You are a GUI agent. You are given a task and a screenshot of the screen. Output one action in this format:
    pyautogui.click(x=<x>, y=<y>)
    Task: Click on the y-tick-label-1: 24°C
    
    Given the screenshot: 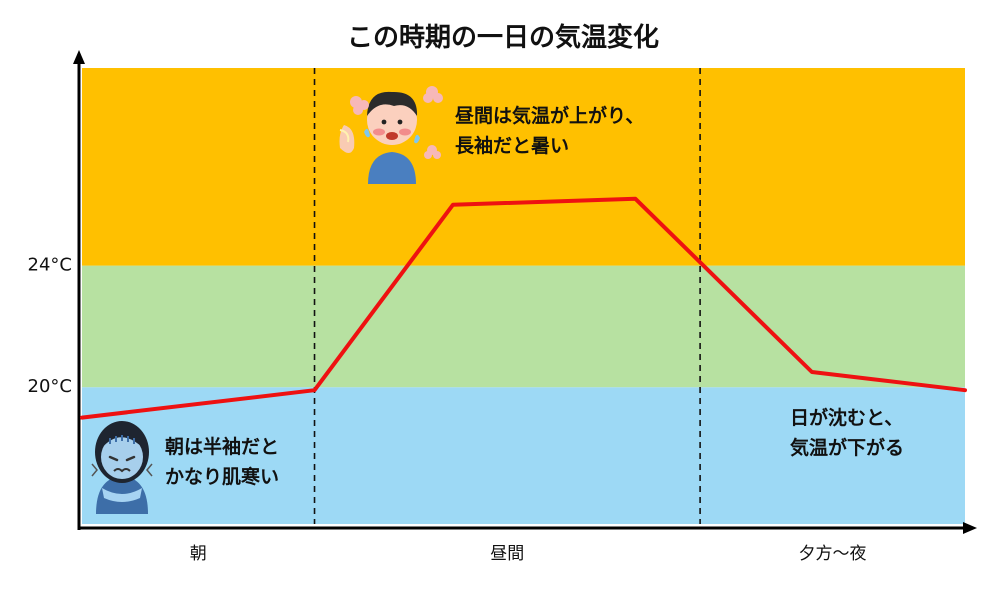 What is the action you would take?
    pyautogui.click(x=50, y=265)
    